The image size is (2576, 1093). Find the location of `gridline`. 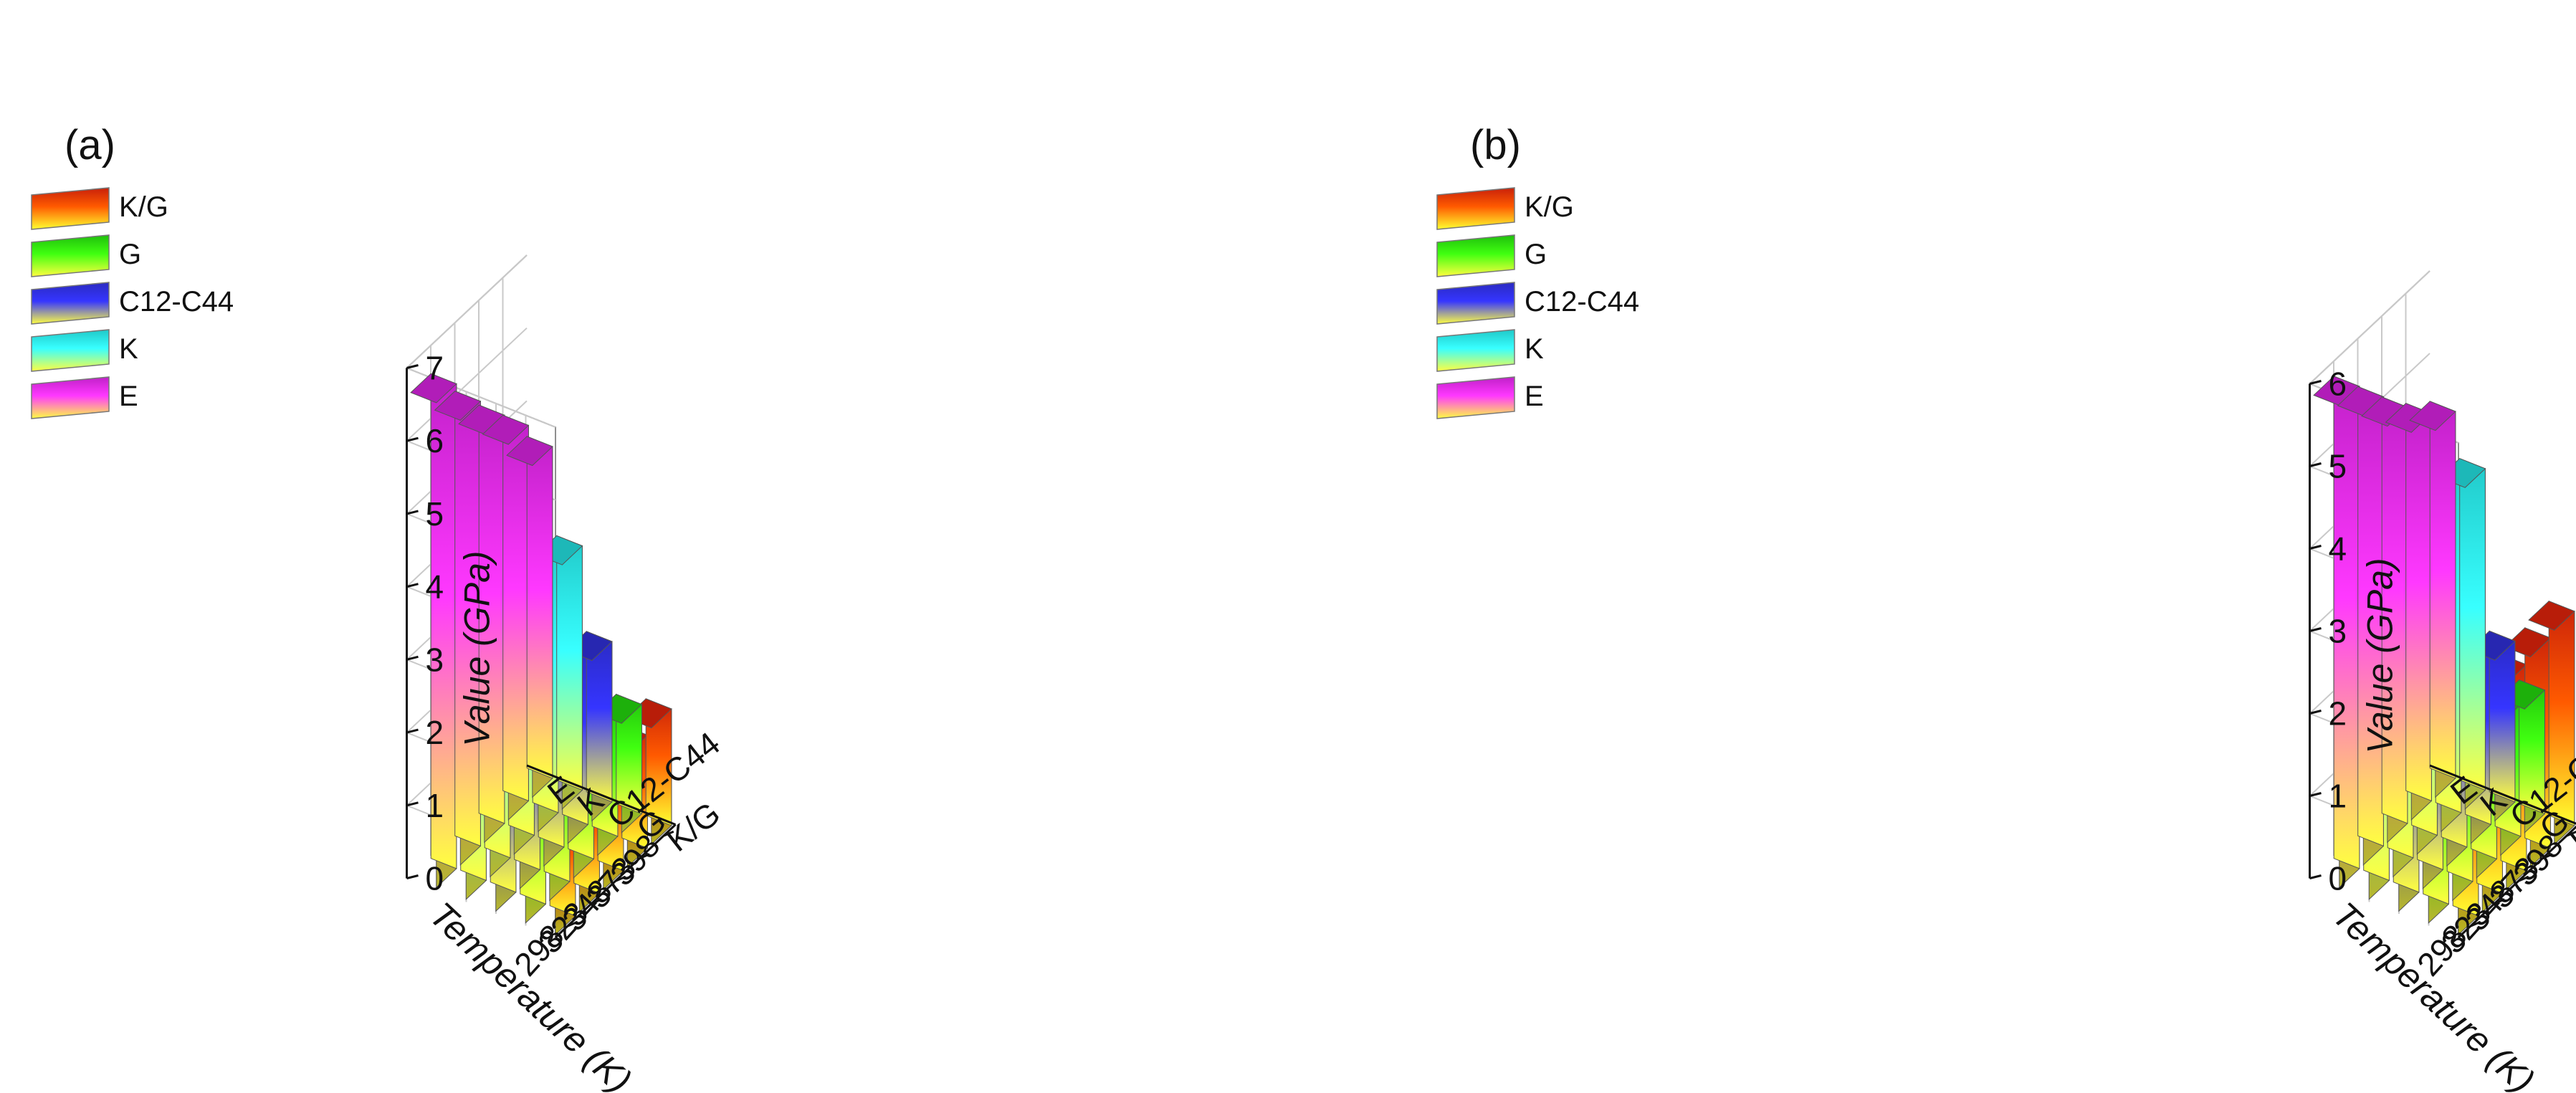

gridline is located at coordinates (480, 341).